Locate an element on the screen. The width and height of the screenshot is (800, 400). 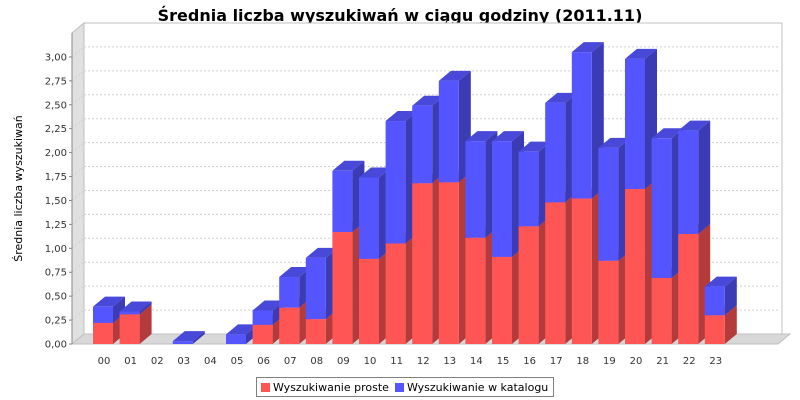
bar-katalog-00-front is located at coordinates (103, 314).